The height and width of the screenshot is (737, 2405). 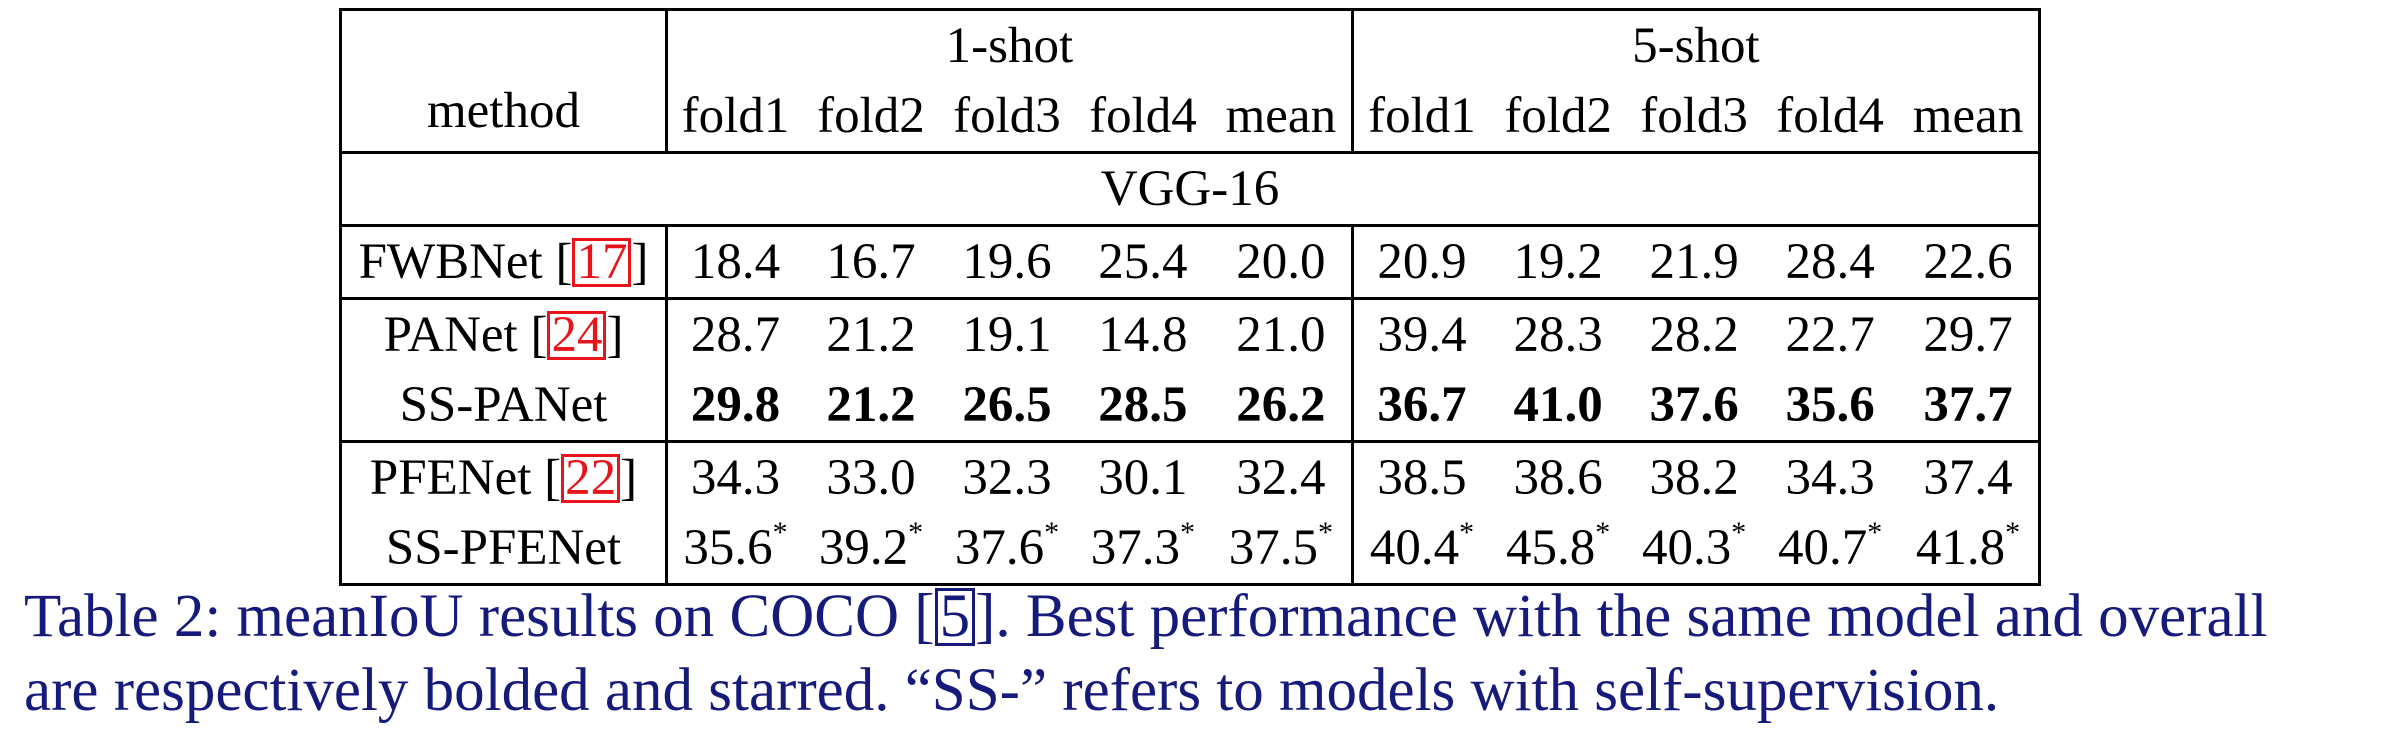 I want to click on table-cell: 28.3, so click(x=1558, y=333).